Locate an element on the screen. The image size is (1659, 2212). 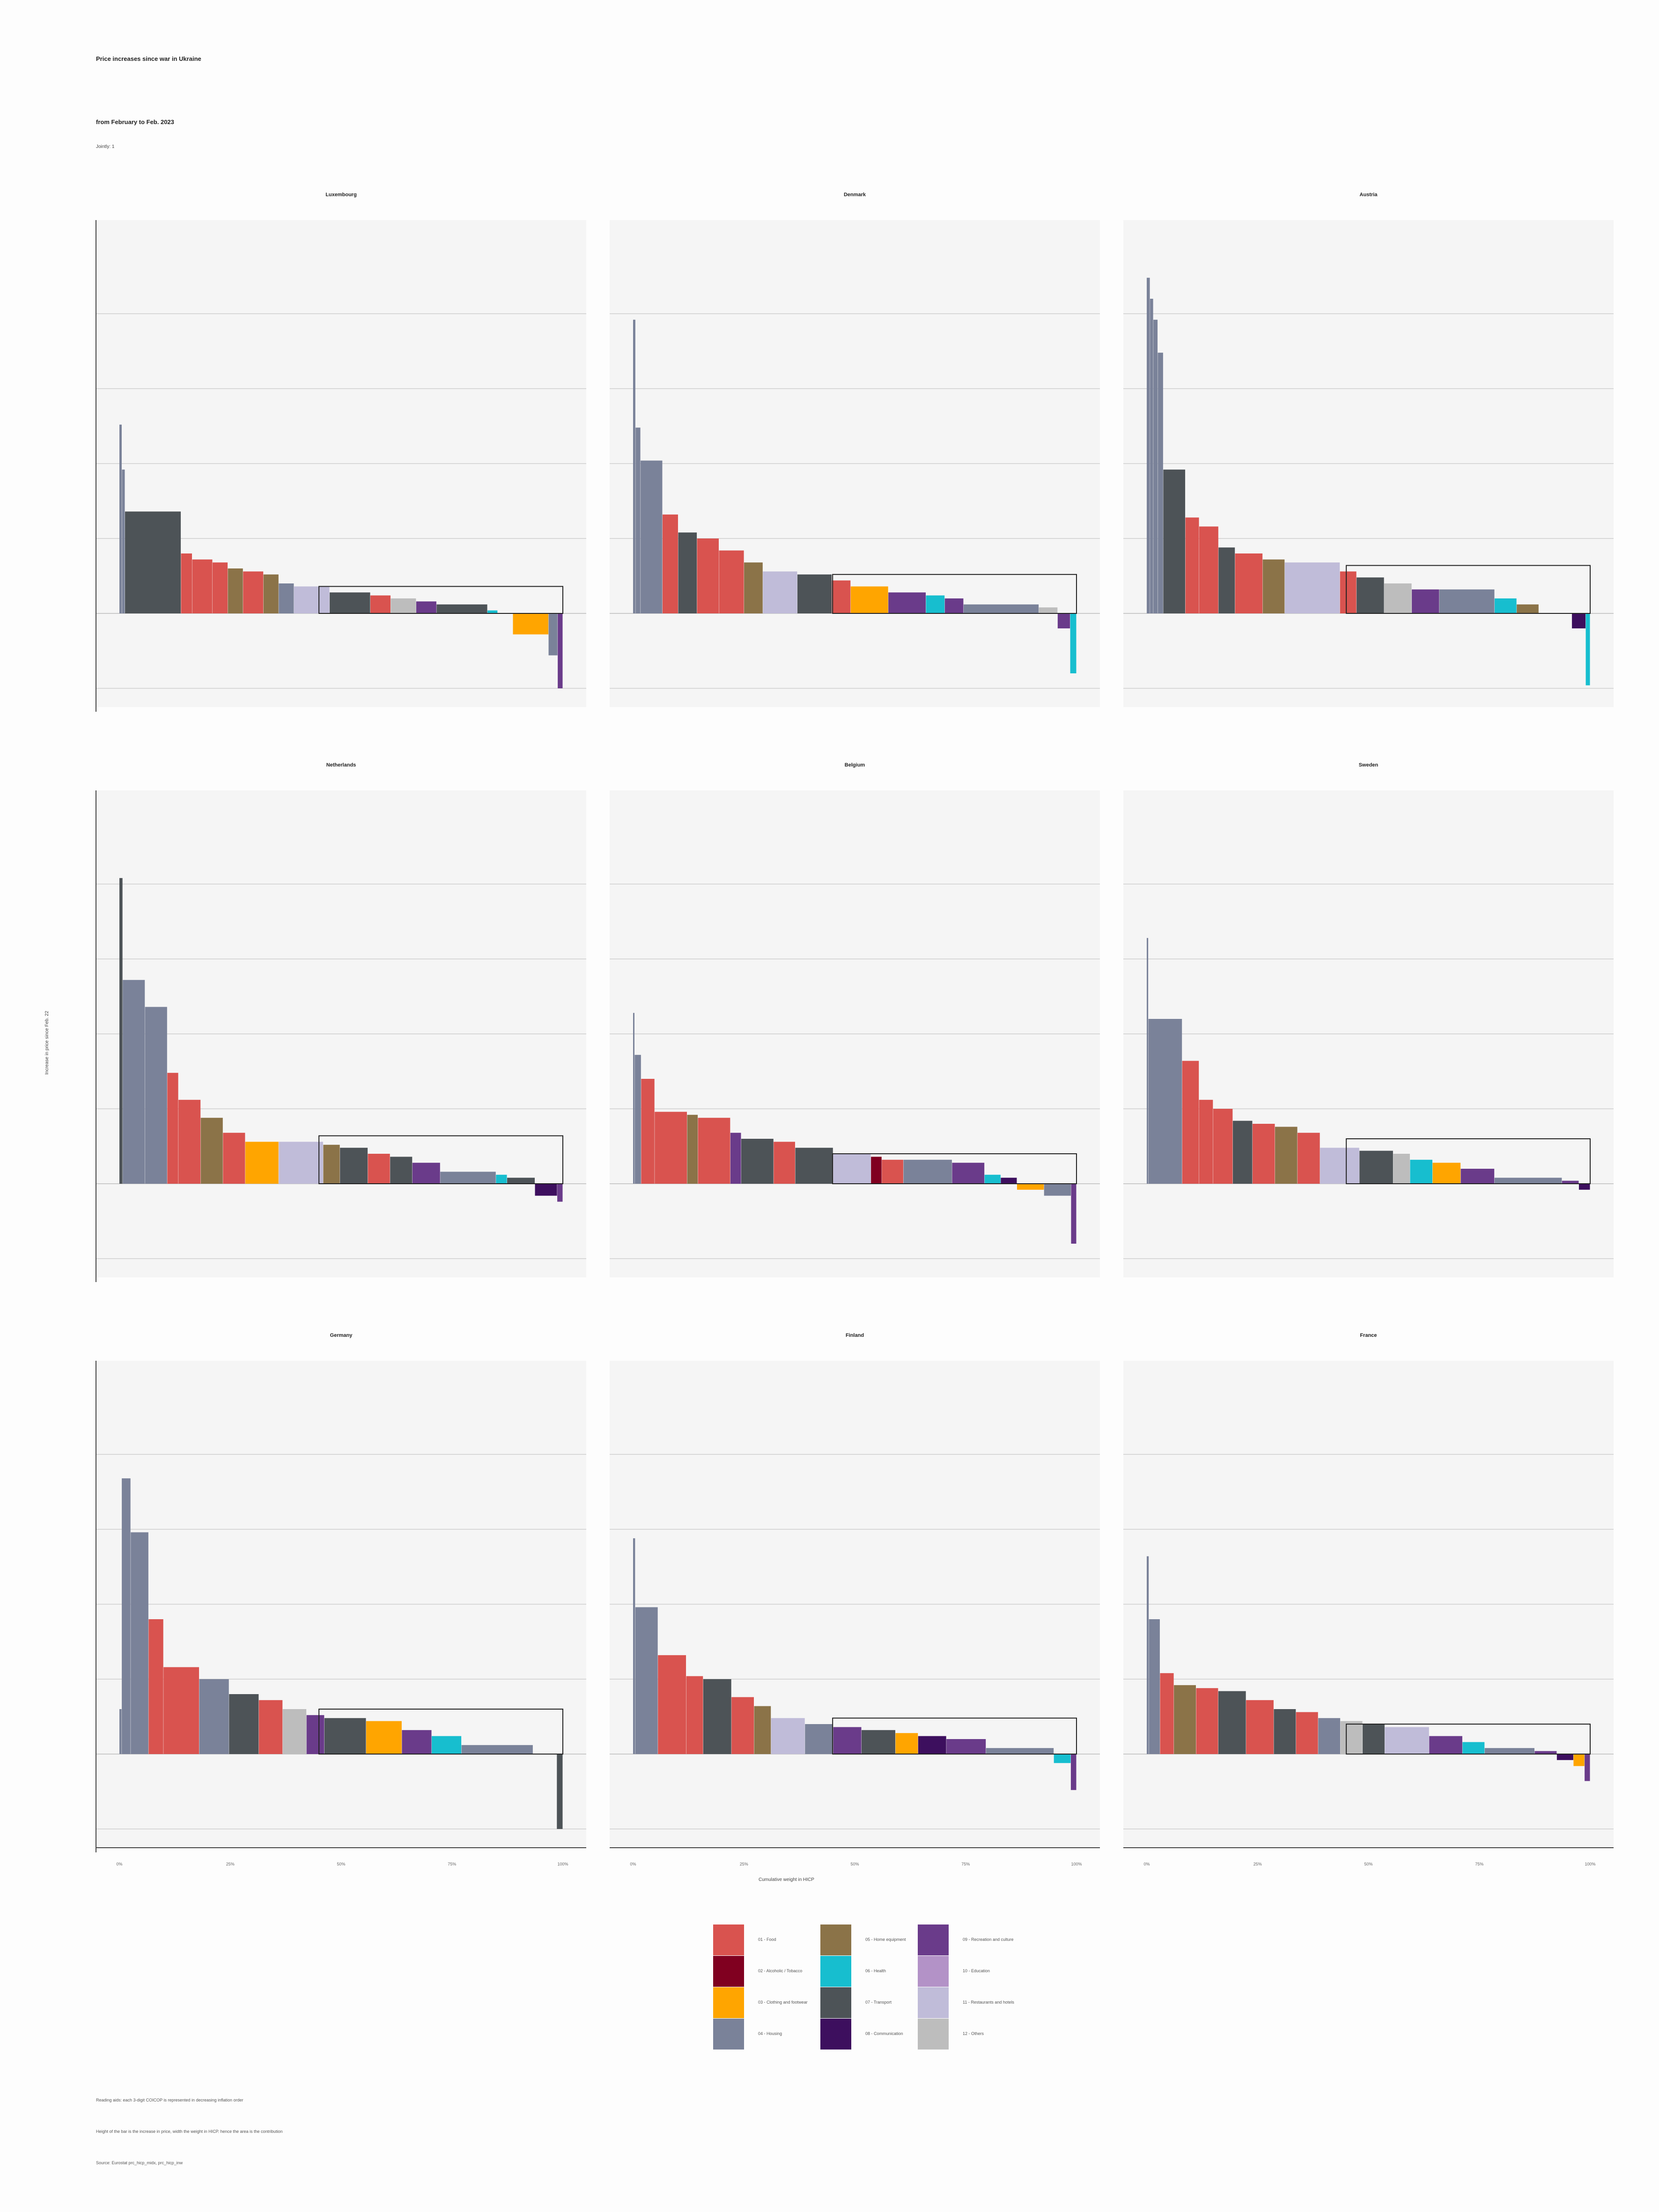
panel-sweden is located at coordinates (1368, 1033).